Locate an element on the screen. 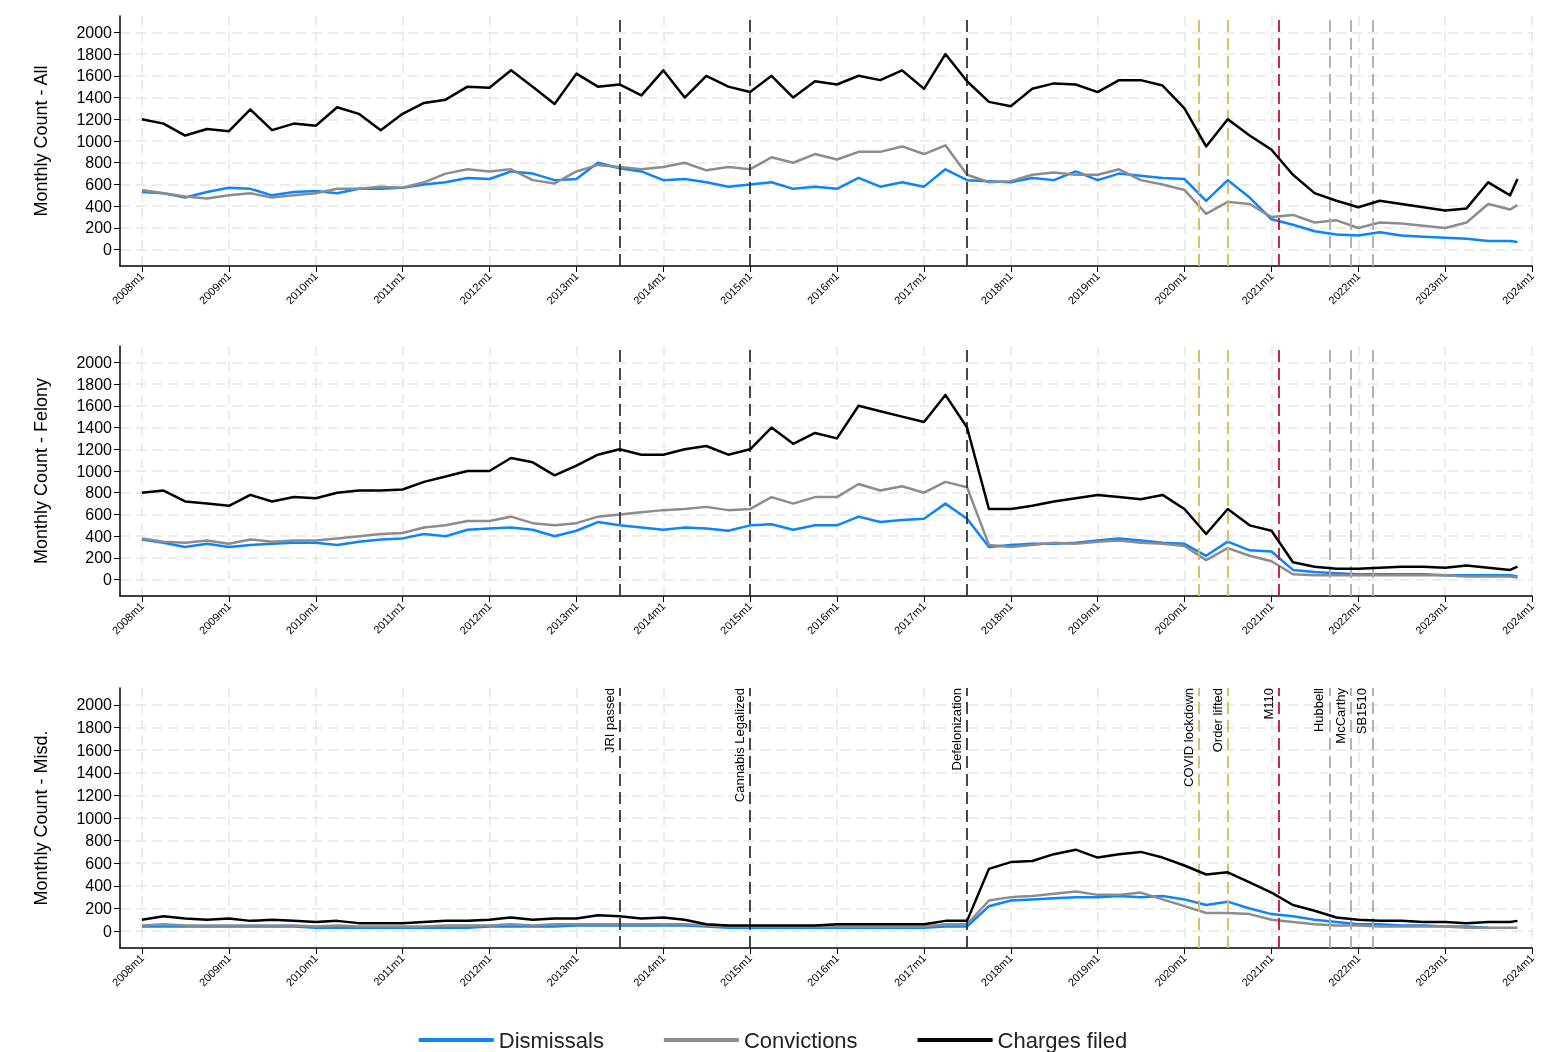 Image resolution: width=1546 pixels, height=1052 pixels. ref-line-label: Hubbell is located at coordinates (1319, 710).